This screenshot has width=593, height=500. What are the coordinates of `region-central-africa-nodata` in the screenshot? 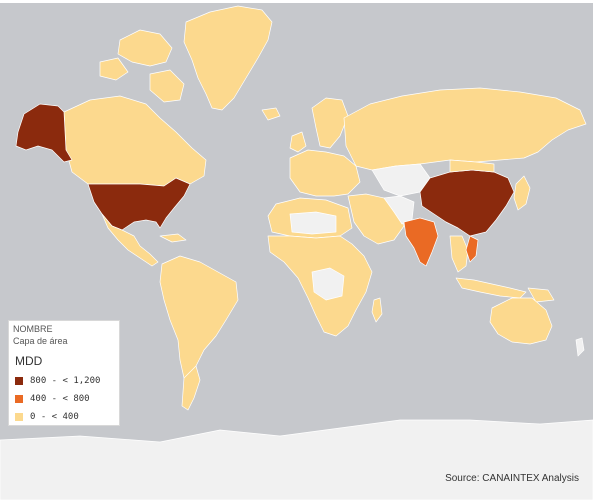 It's located at (328, 284).